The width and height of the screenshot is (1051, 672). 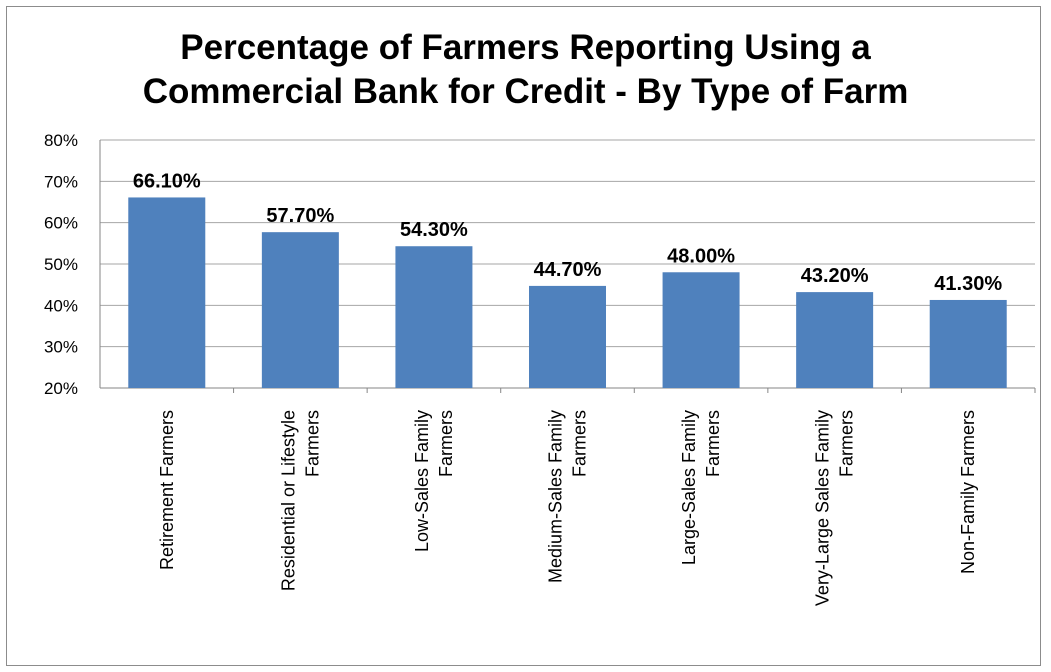 What do you see at coordinates (968, 284) in the screenshot?
I see `data-label: 41.30%` at bounding box center [968, 284].